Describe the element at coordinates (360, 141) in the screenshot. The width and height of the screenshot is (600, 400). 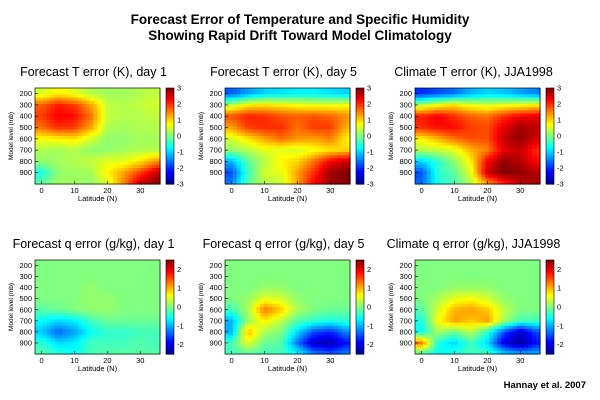
I see `chart-1-colorbar-swatch` at that location.